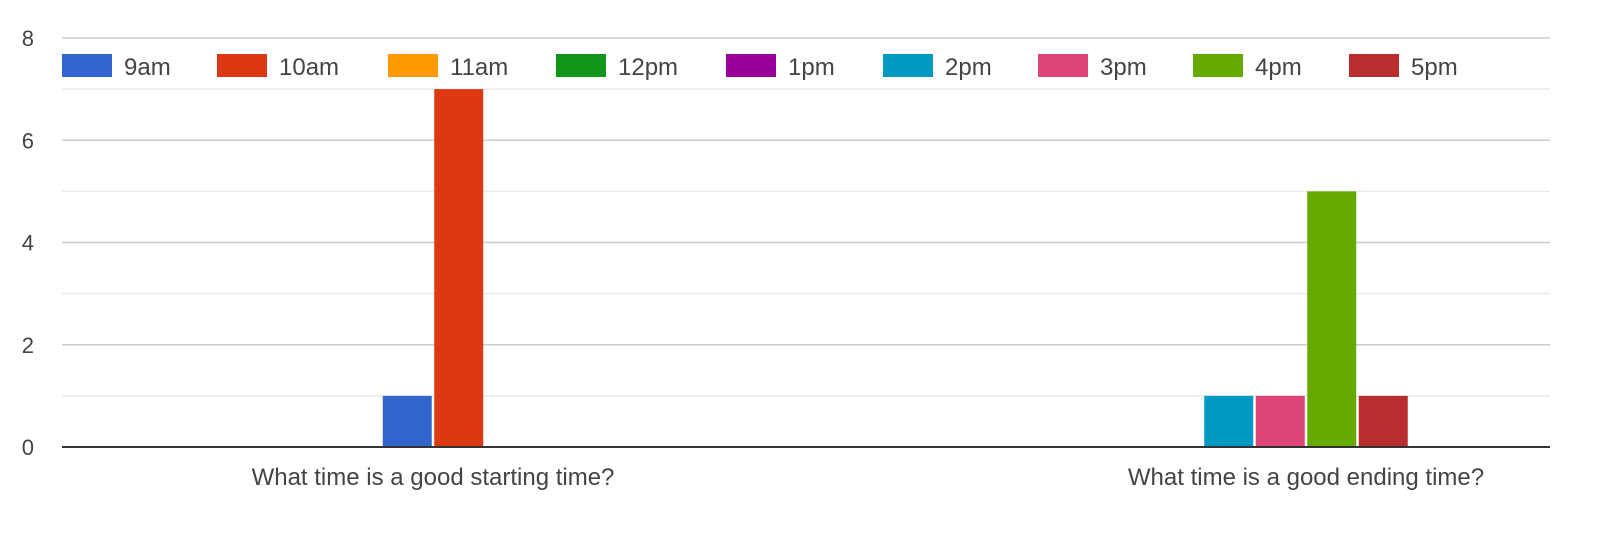 Image resolution: width=1612 pixels, height=543 pixels. Describe the element at coordinates (433, 477) in the screenshot. I see `category-label: What time is a good starting time?` at that location.